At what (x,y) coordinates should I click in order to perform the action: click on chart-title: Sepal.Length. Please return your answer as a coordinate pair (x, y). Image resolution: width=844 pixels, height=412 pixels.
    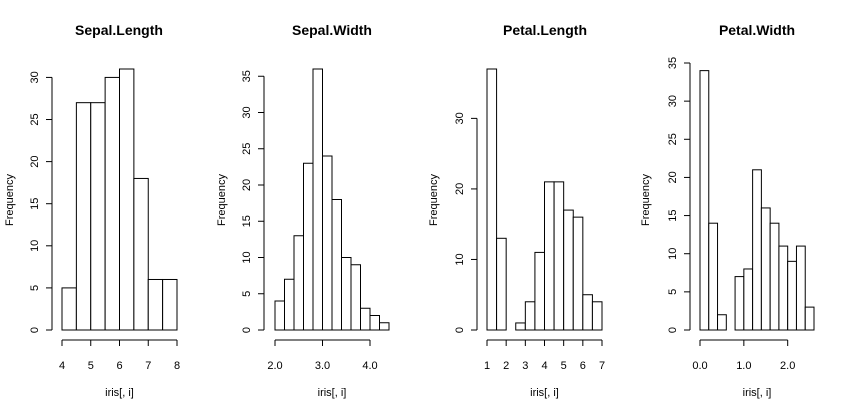
    Looking at the image, I should click on (119, 30).